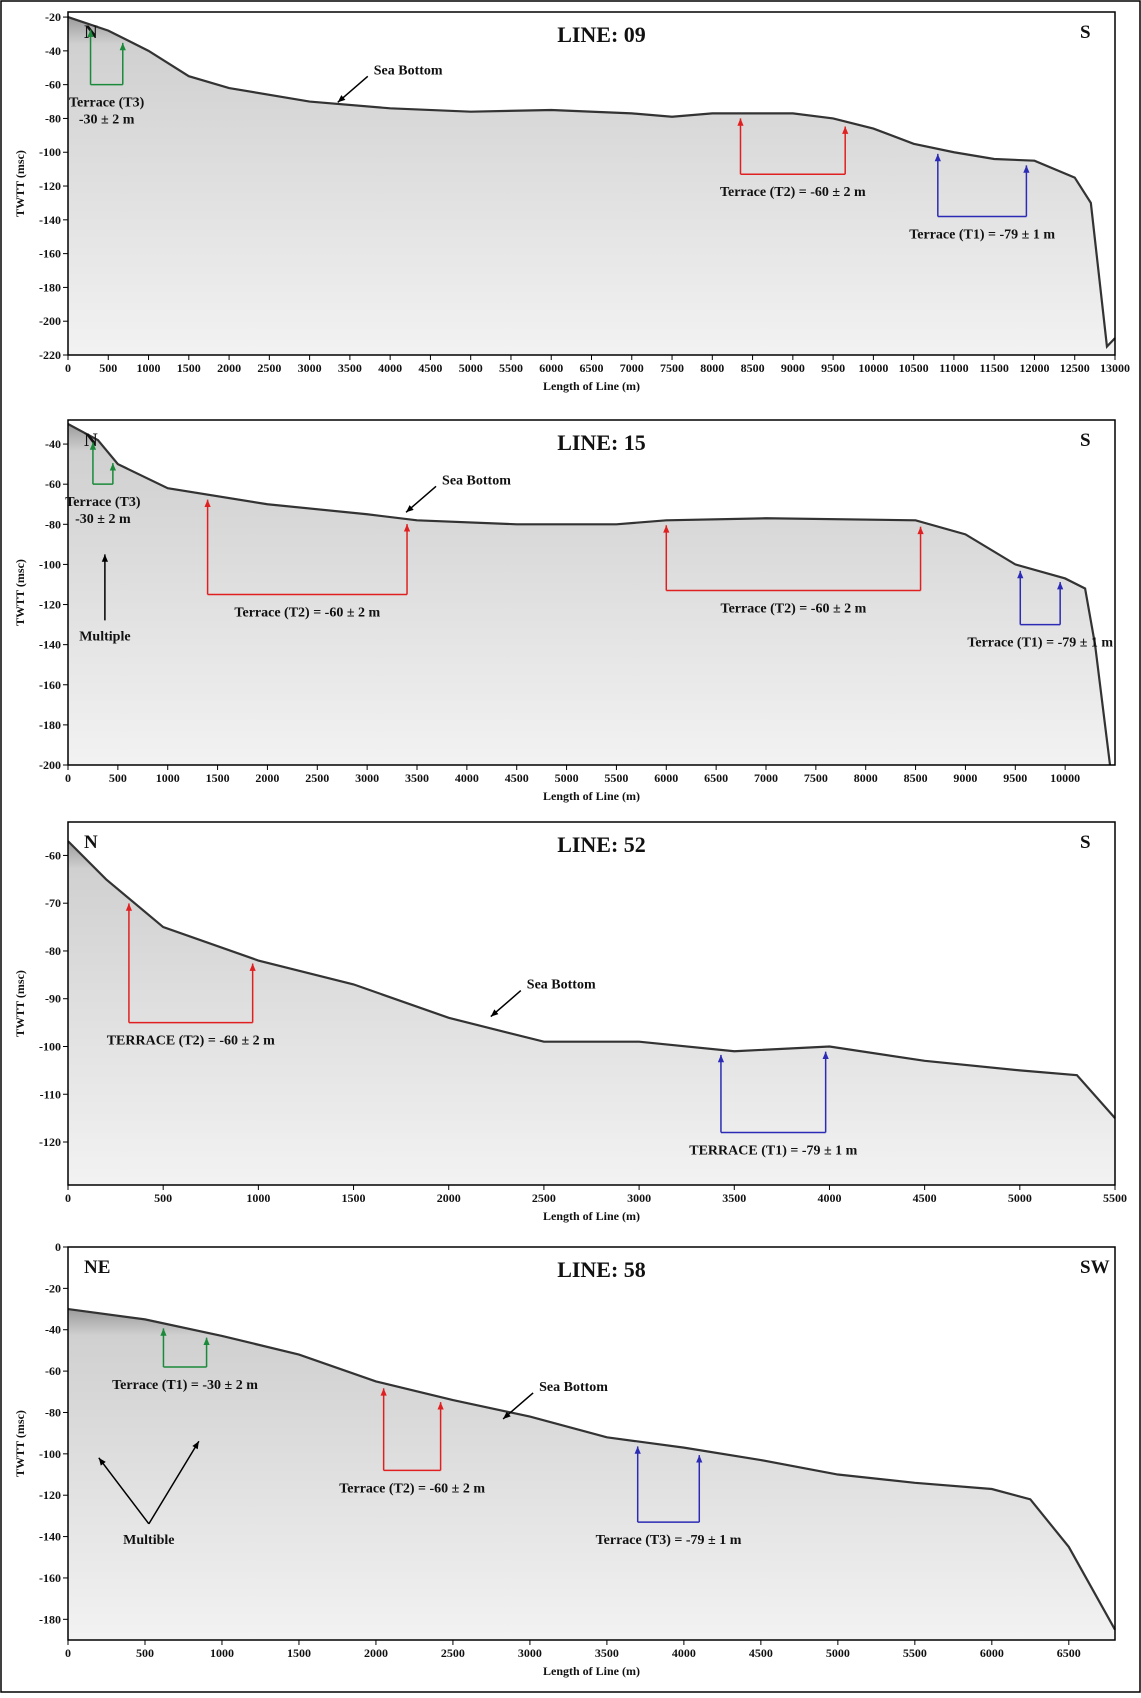 The image size is (1141, 1698). Describe the element at coordinates (107, 120) in the screenshot. I see `terrace-label: -30 ± 2 m` at that location.